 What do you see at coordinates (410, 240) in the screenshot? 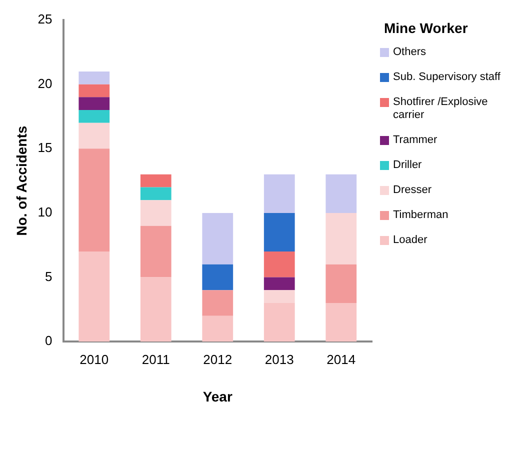
I see `legend-label: Loader` at bounding box center [410, 240].